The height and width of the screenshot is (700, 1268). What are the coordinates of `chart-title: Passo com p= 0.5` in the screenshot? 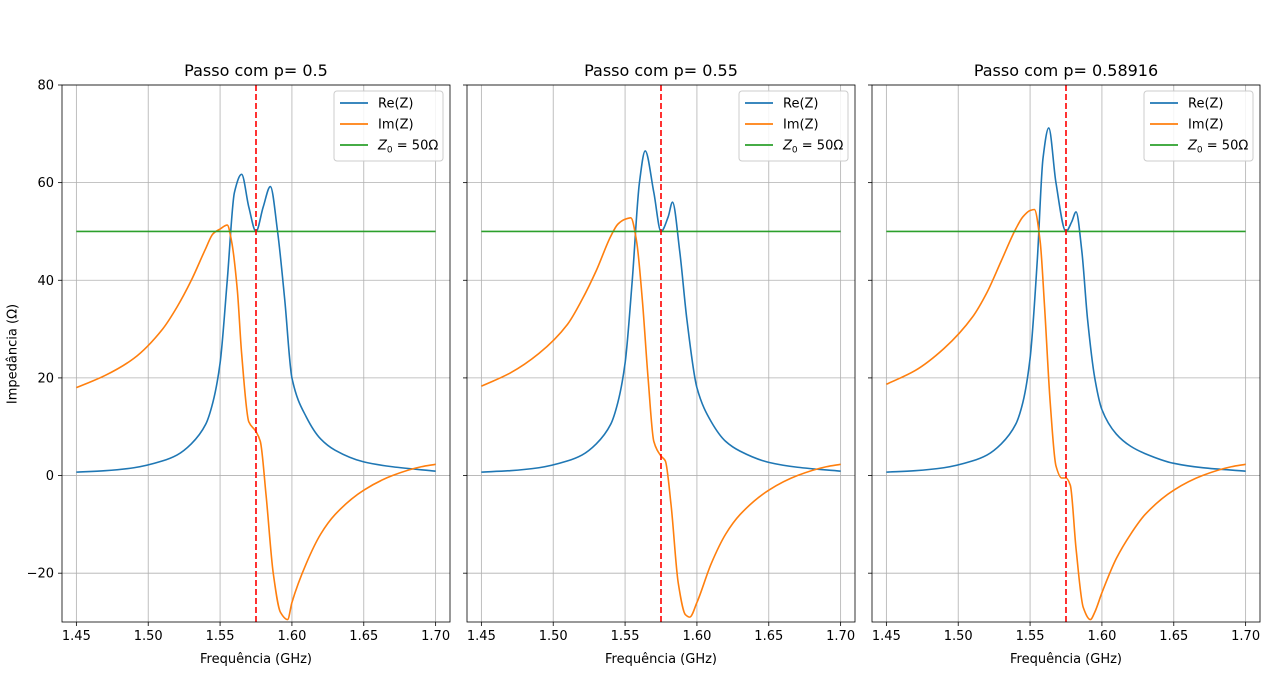 It's located at (256, 70).